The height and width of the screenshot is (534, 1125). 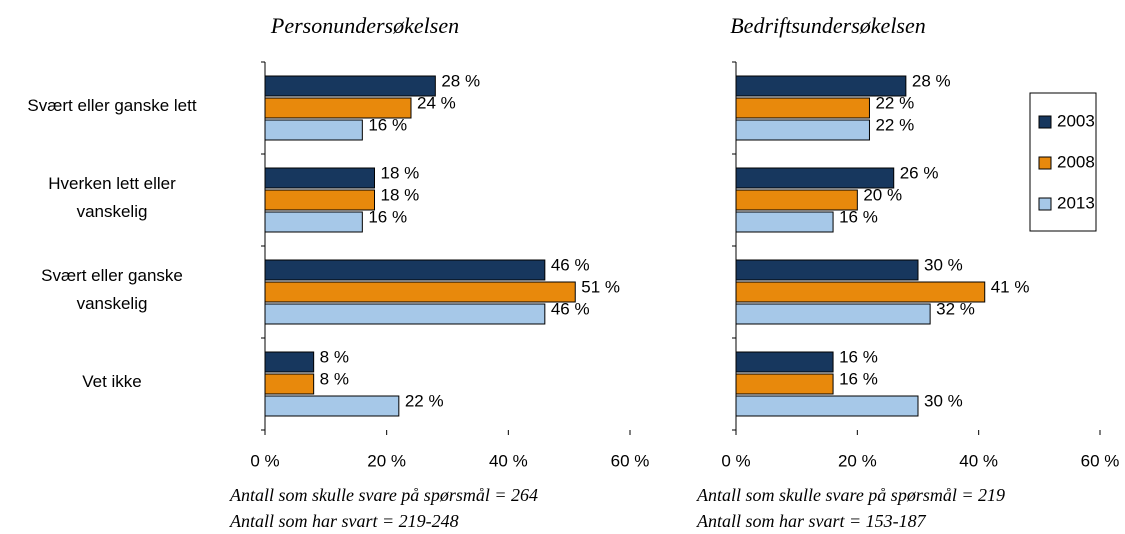 I want to click on category-label: Hverken lett eller vanskelig, so click(x=112, y=197).